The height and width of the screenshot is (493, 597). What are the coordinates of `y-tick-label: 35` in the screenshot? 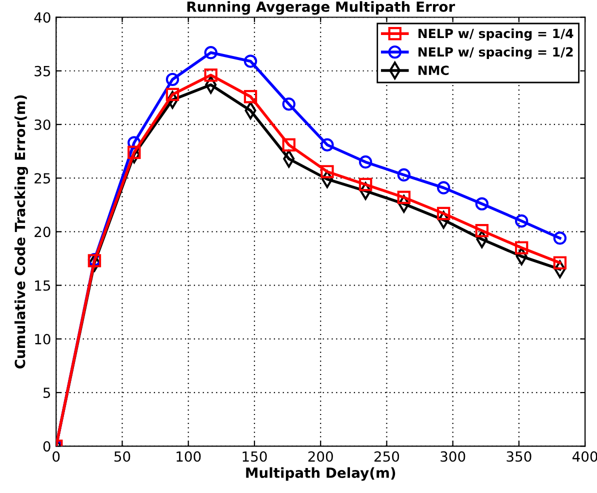 It's located at (42, 71).